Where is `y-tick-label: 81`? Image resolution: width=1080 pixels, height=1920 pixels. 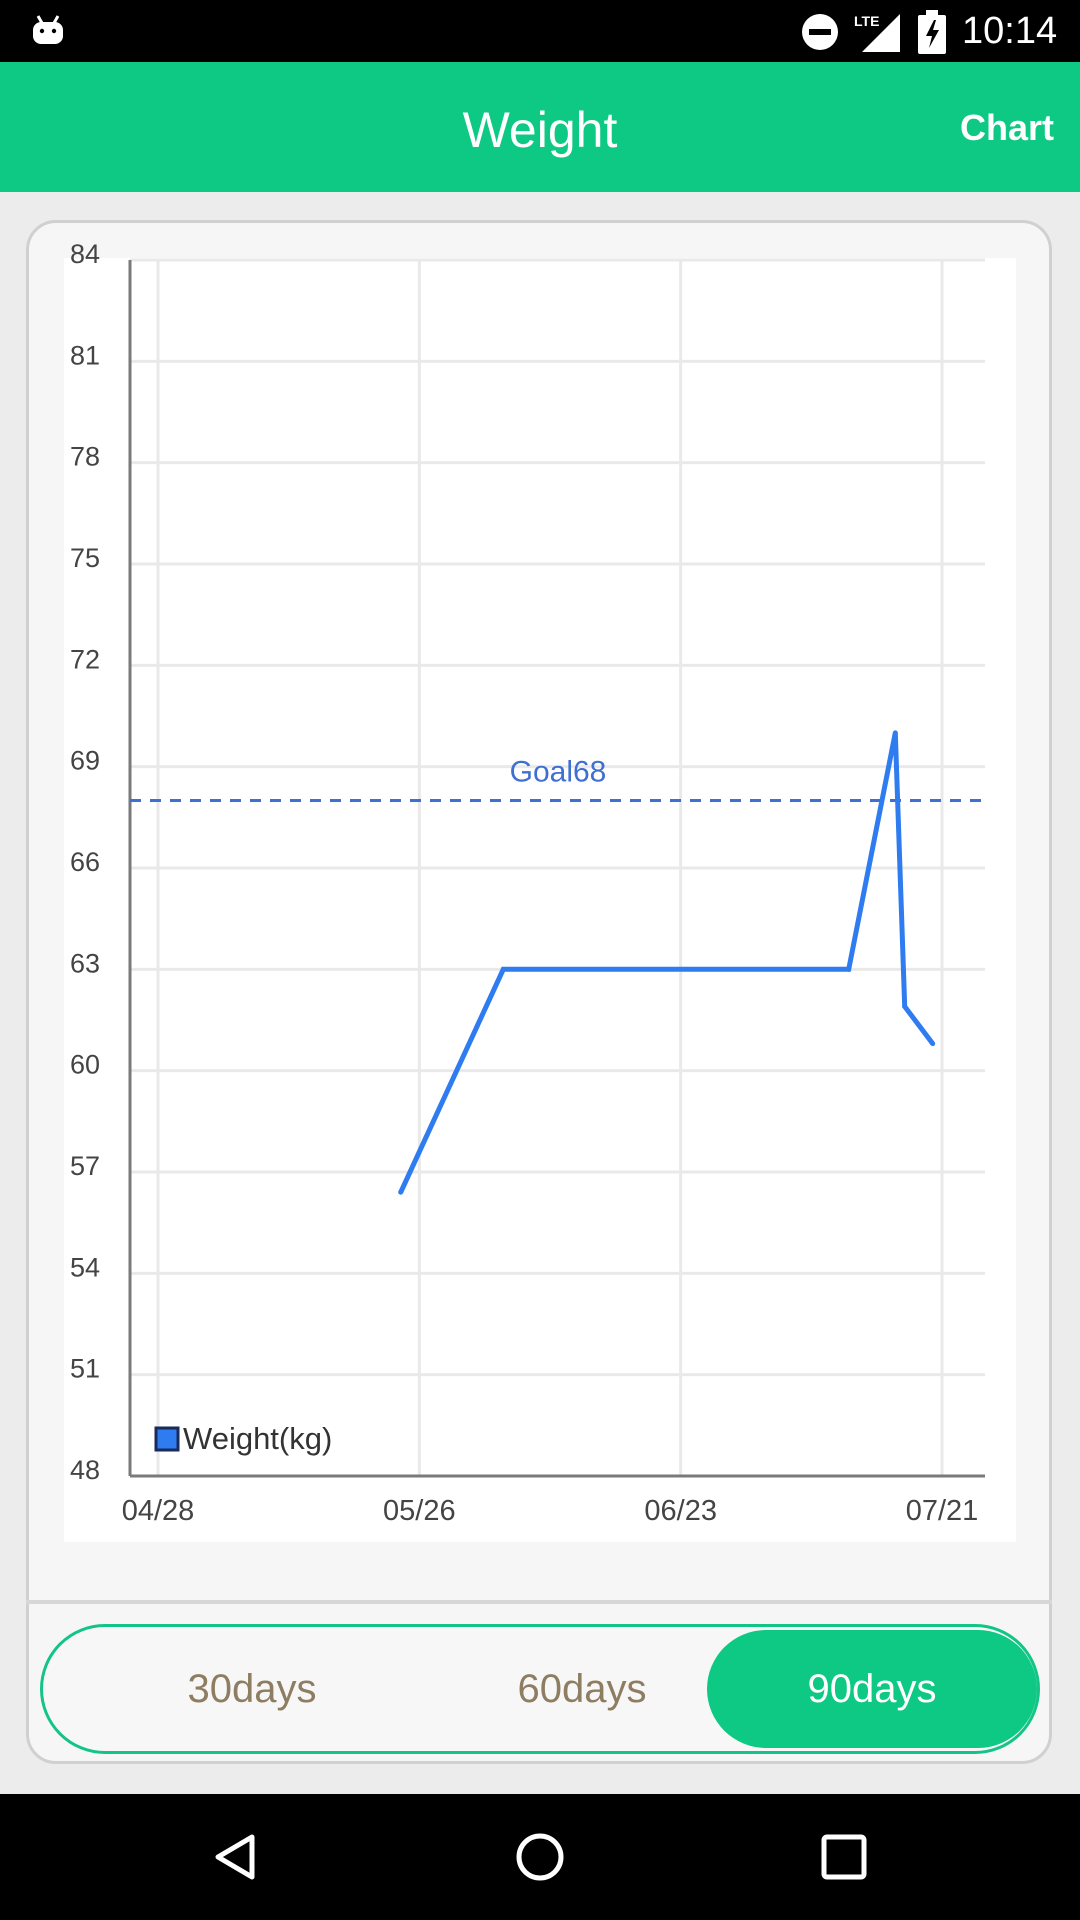
y-tick-label: 81 is located at coordinates (85, 355).